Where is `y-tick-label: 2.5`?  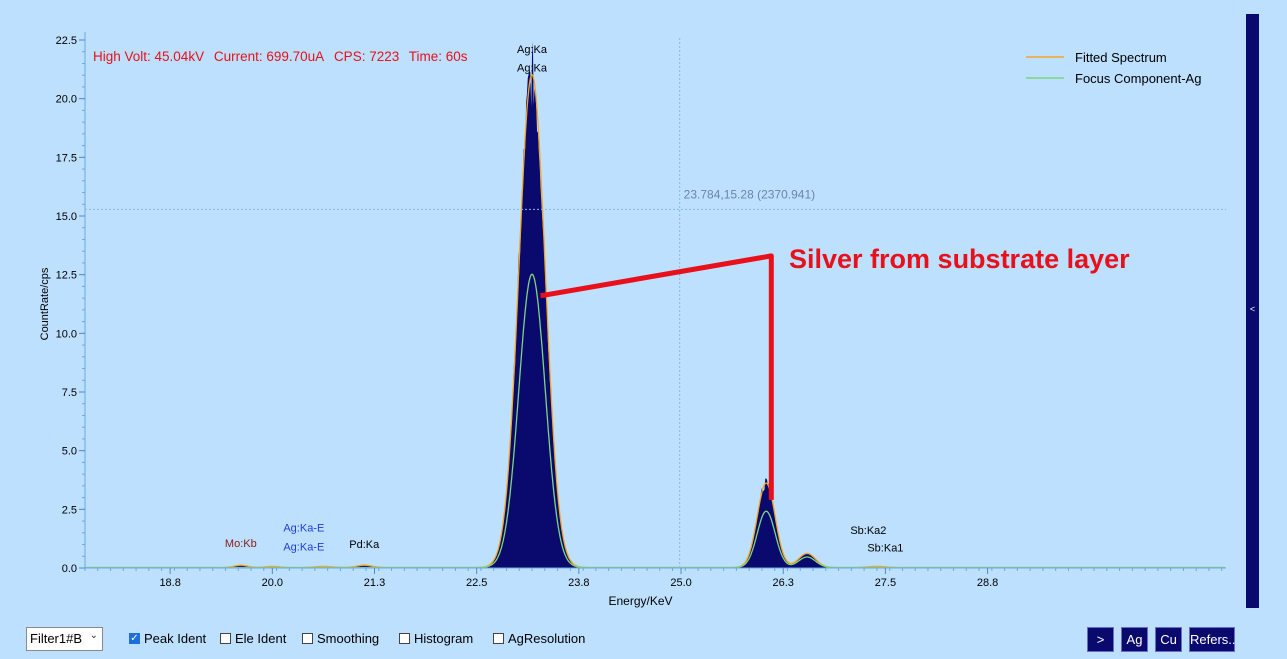
y-tick-label: 2.5 is located at coordinates (69, 510).